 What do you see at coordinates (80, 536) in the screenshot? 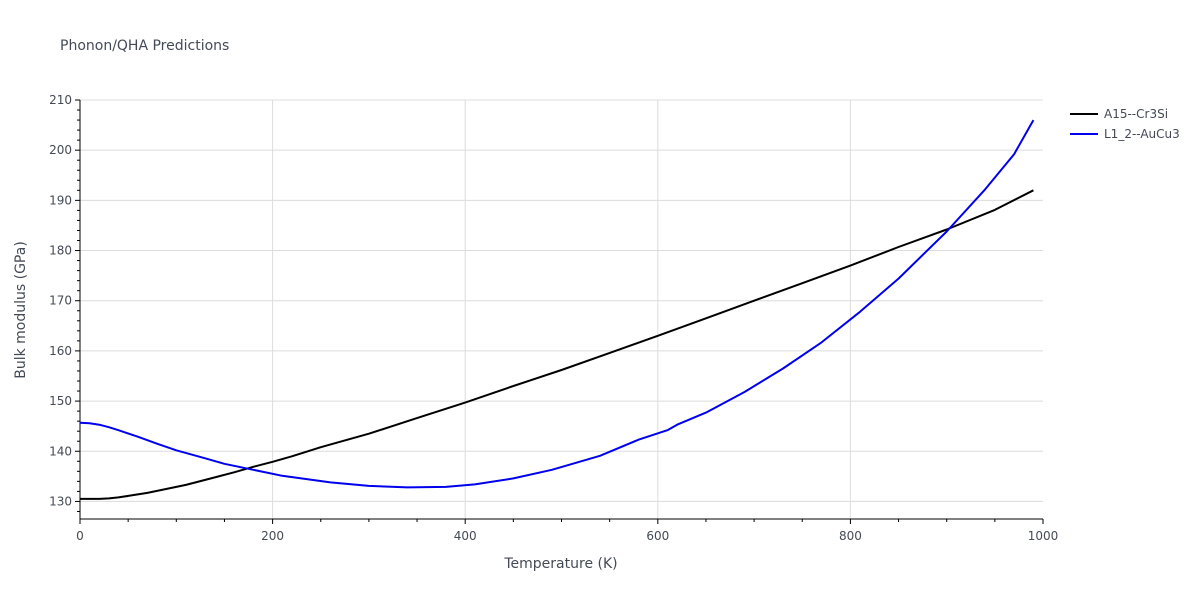
I see `x-tick-label: 0` at bounding box center [80, 536].